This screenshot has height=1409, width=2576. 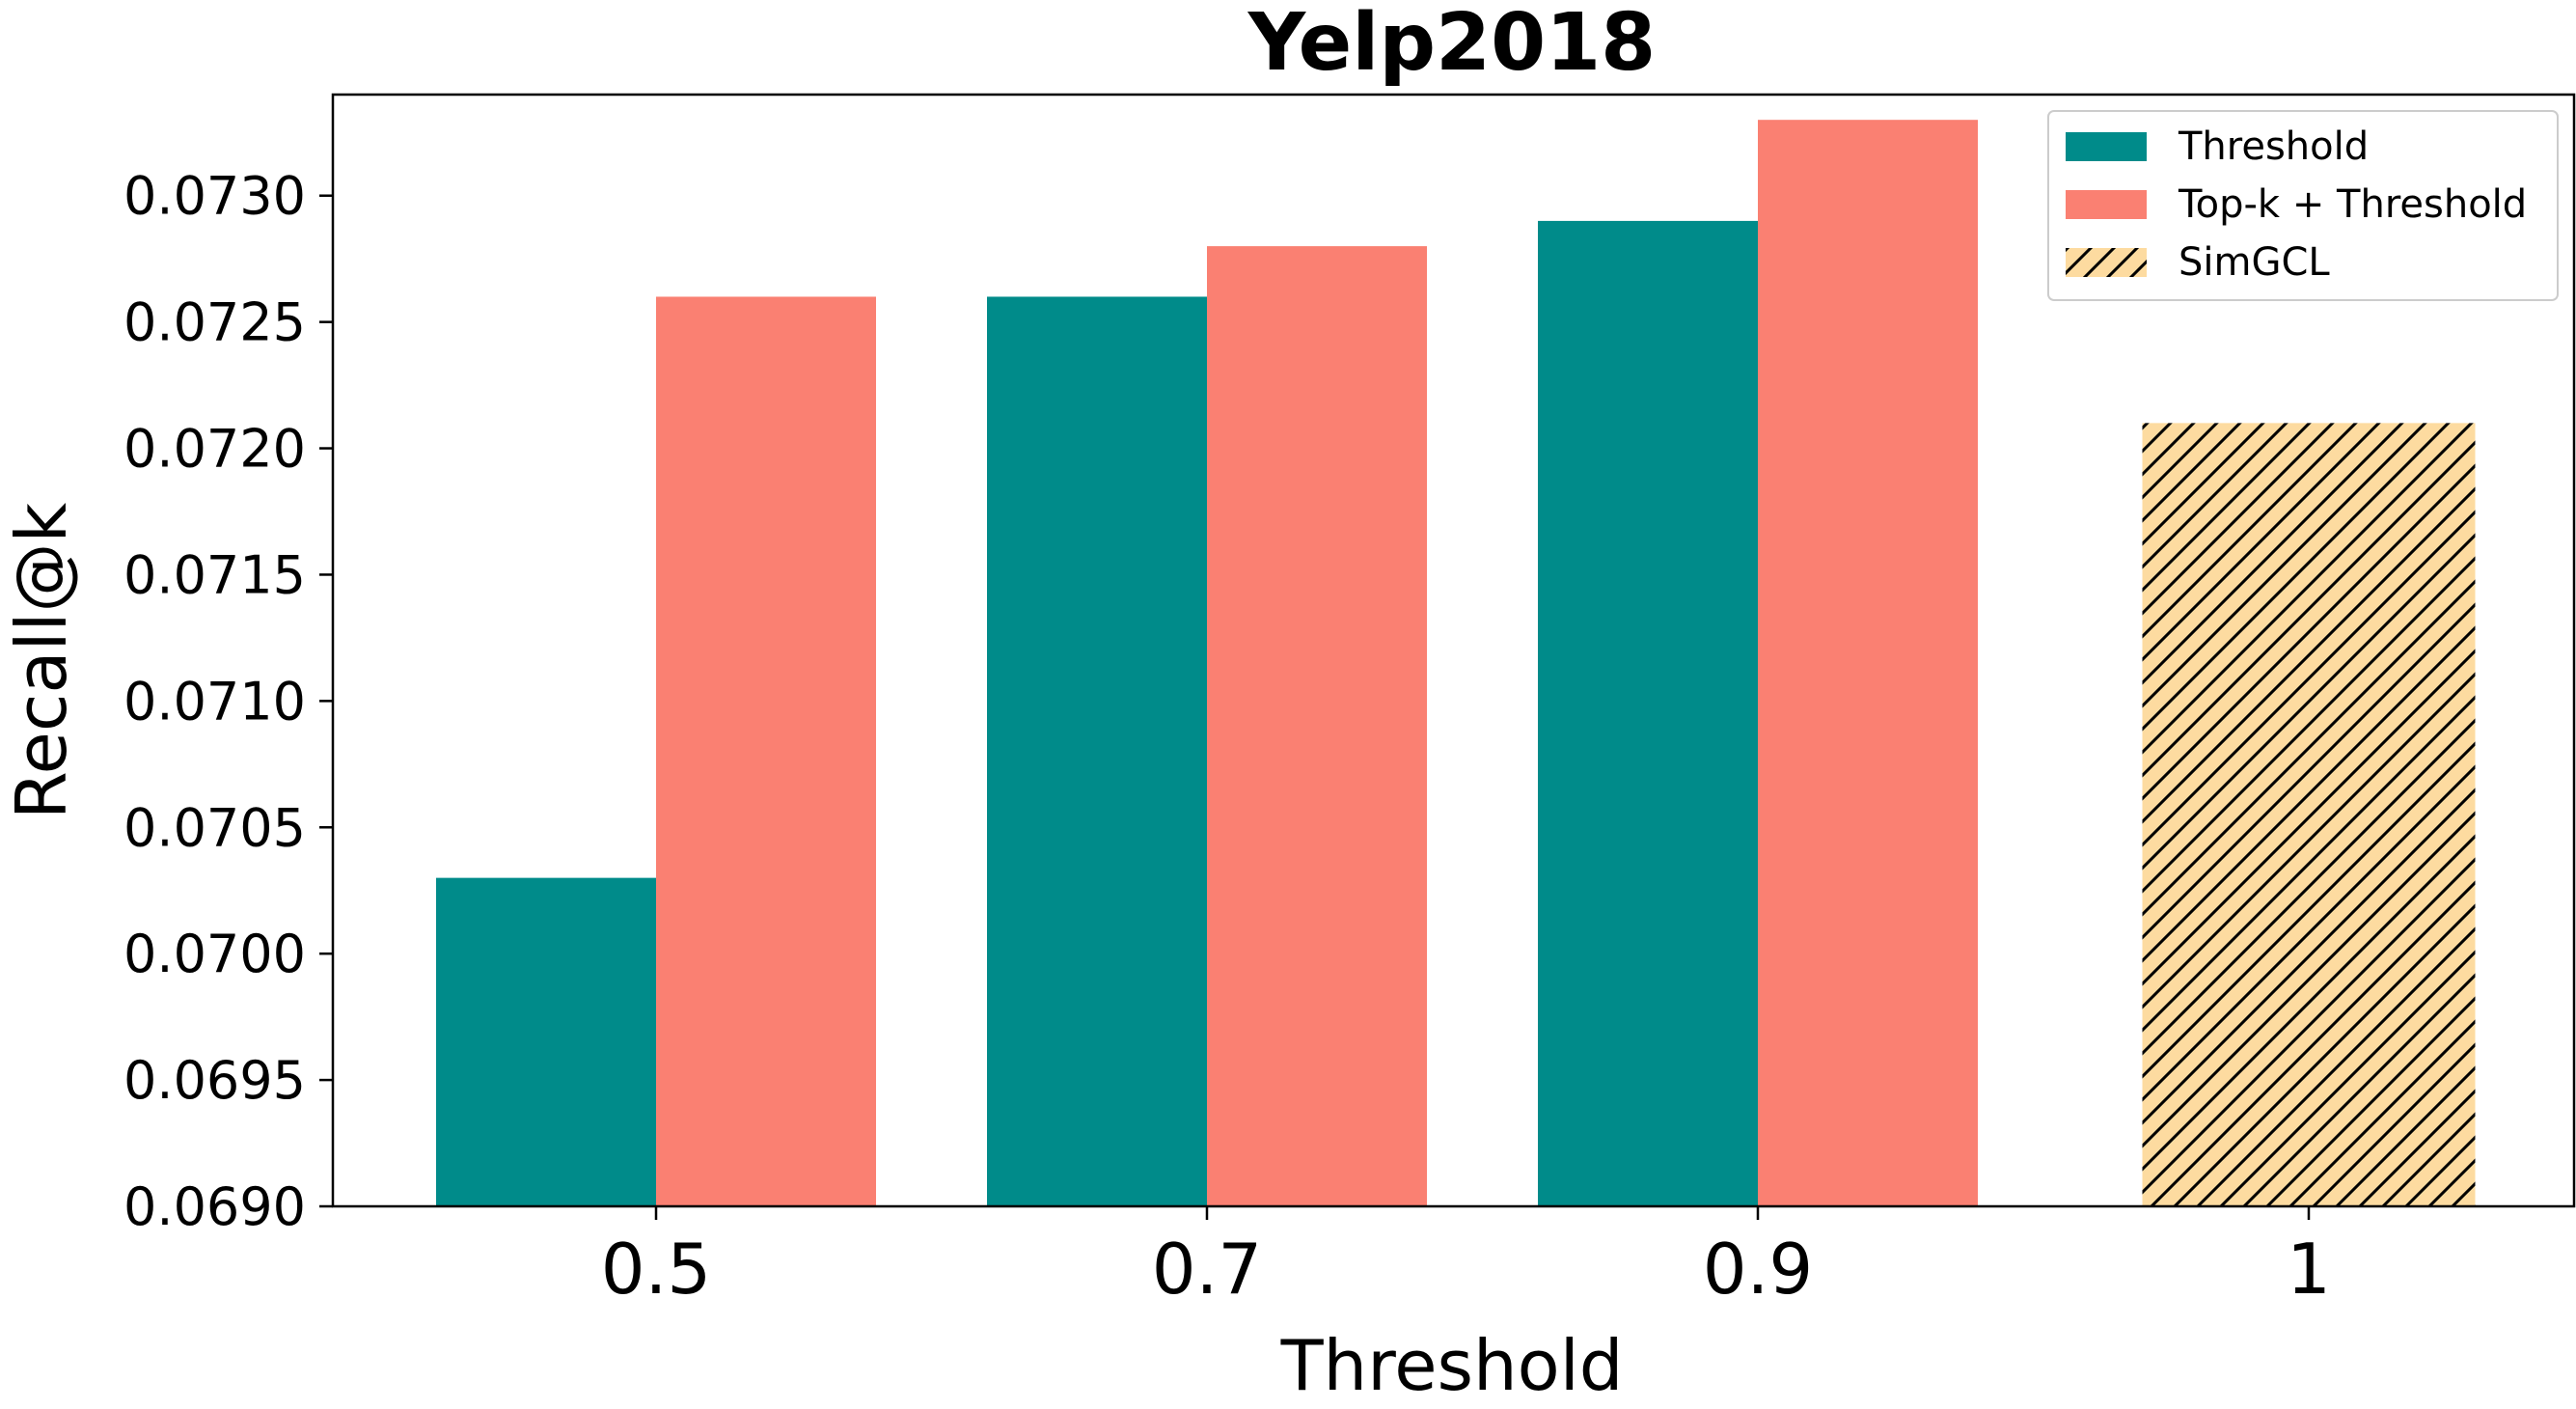 I want to click on legend-label: SimGCL, so click(x=2254, y=262).